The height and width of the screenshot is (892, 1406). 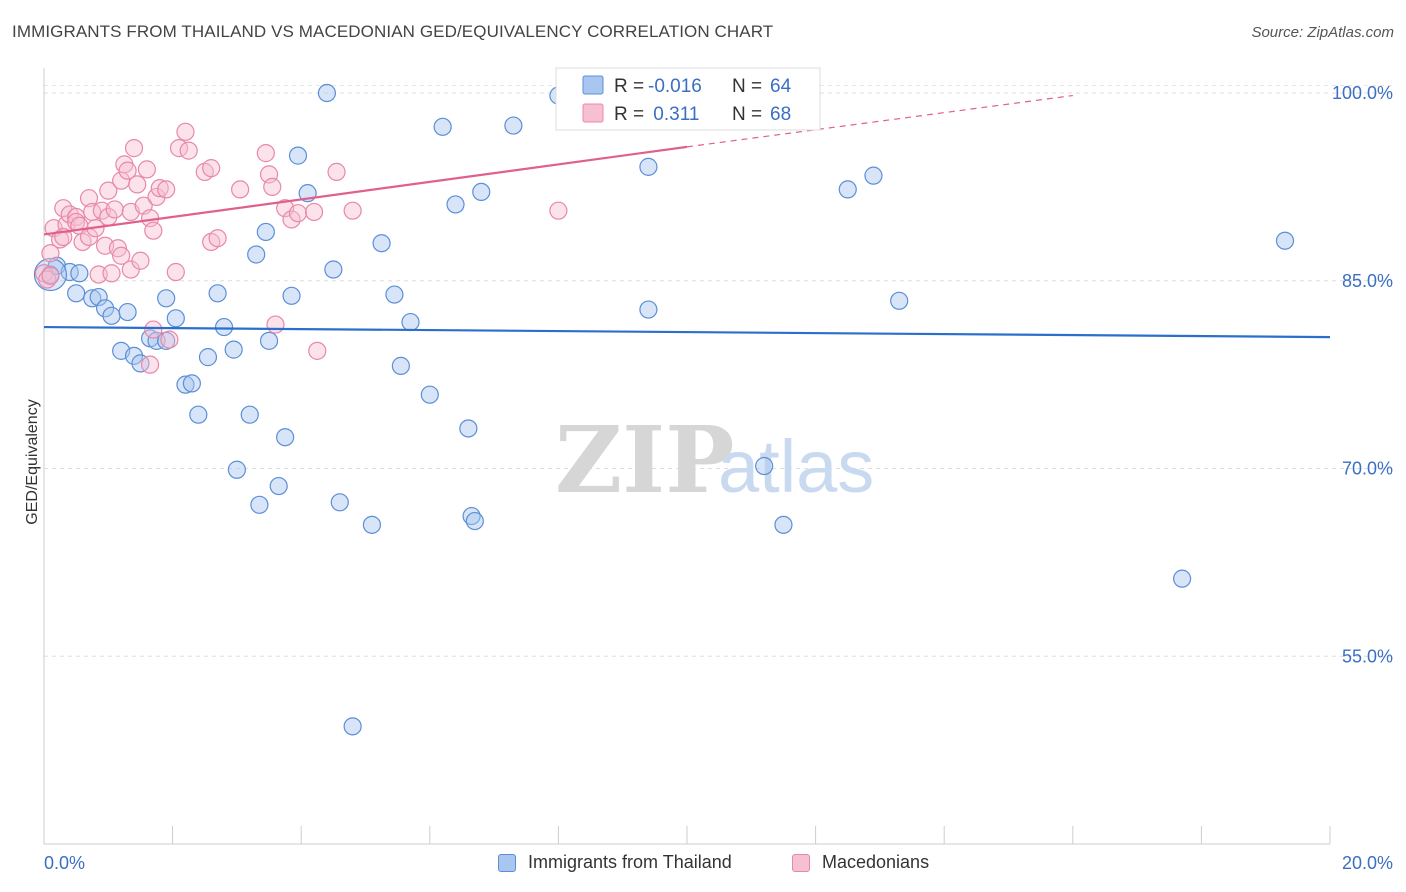 What do you see at coordinates (32, 461) in the screenshot?
I see `y-axis-label: GED/Equivalency` at bounding box center [32, 461].